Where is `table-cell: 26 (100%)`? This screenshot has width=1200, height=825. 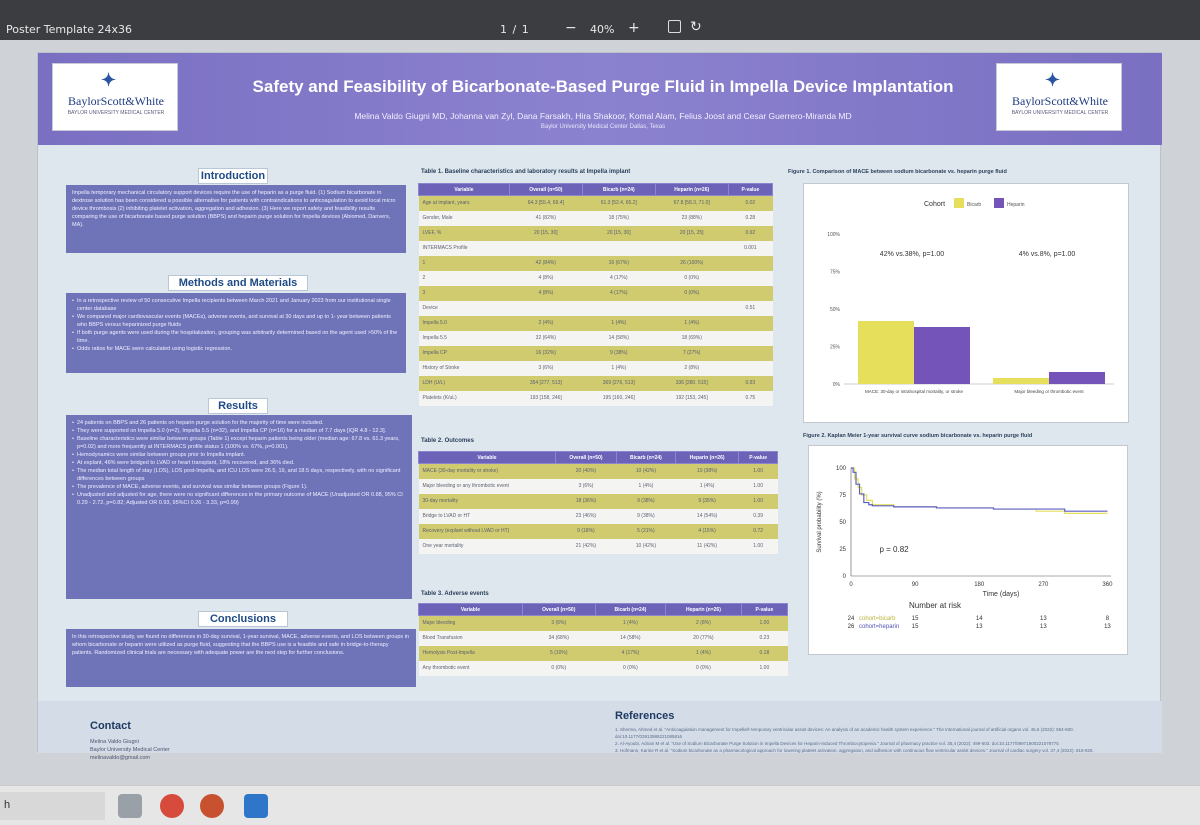
table-cell: 26 (100%) is located at coordinates (692, 263).